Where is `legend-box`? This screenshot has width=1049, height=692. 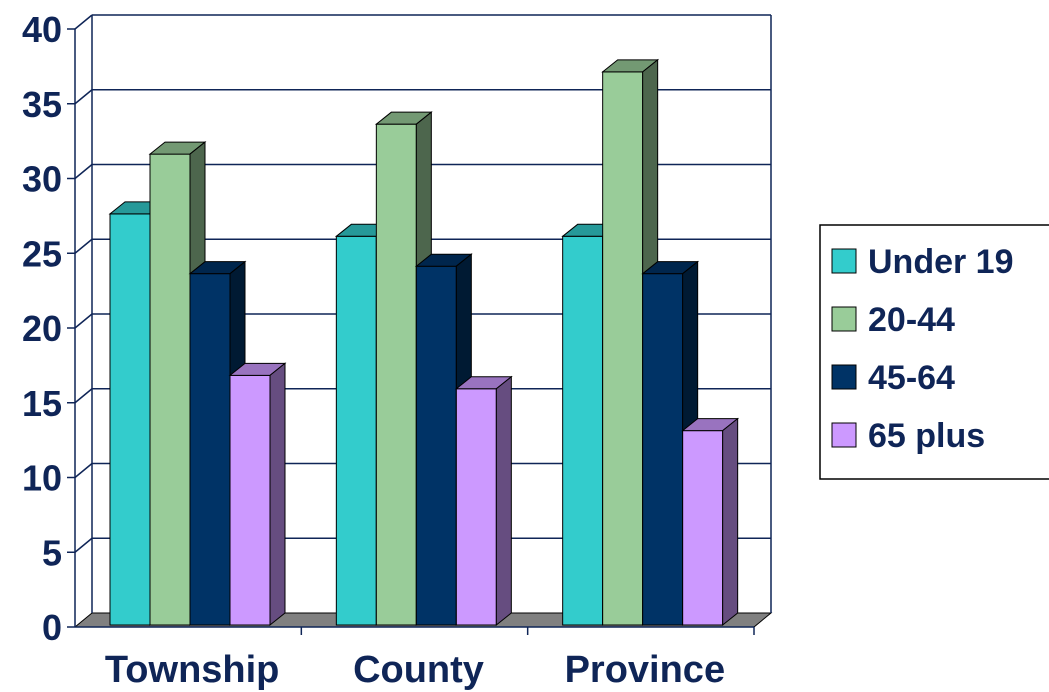 legend-box is located at coordinates (934, 352).